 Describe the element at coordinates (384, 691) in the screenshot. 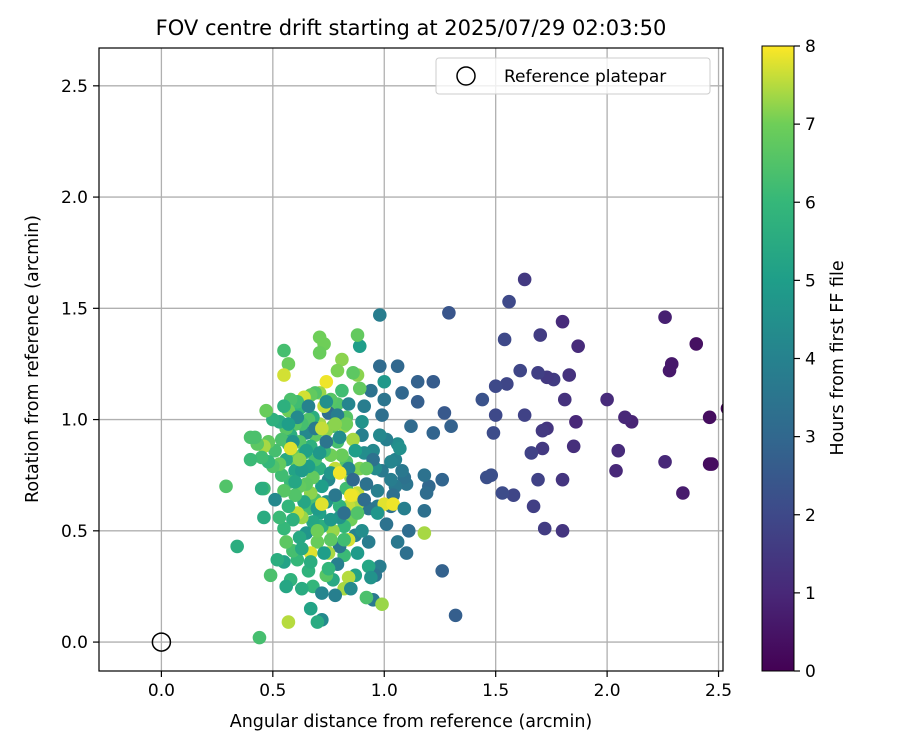

I see `x-tick-label: 1.0` at that location.